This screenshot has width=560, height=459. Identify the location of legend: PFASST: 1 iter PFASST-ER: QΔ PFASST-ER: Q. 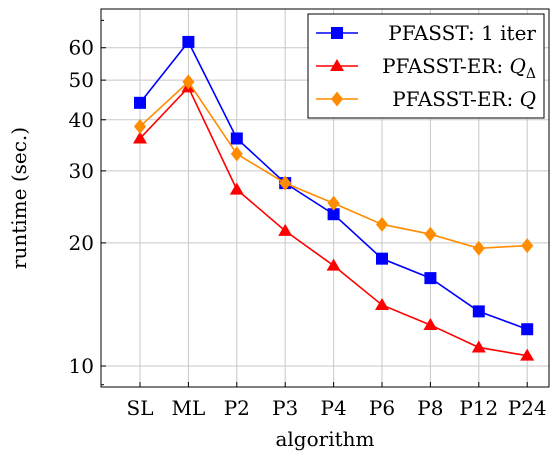
(426, 66).